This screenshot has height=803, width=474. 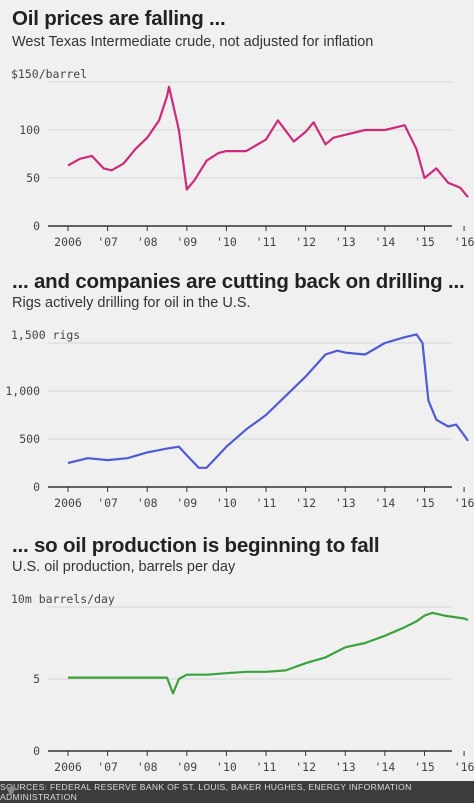 I want to click on y-tick-label: 1,000, so click(x=22, y=391).